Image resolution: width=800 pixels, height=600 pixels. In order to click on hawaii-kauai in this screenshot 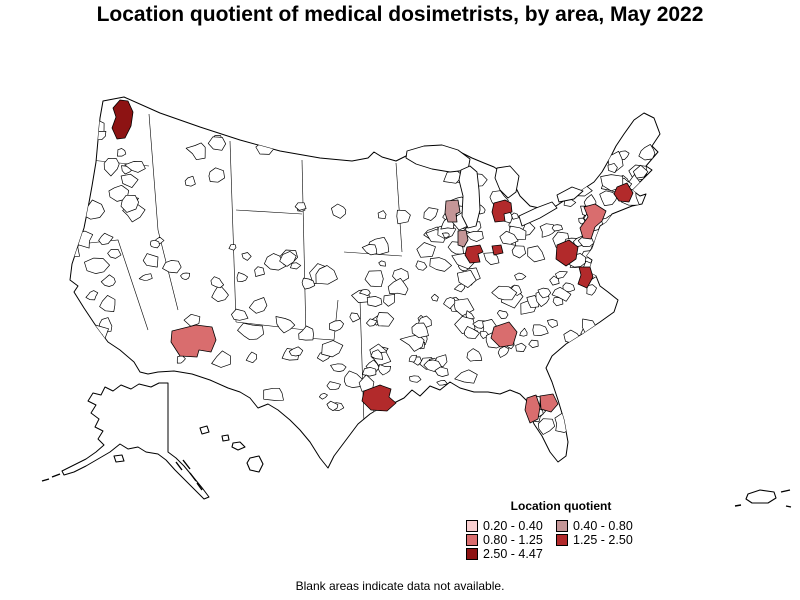, I will do `click(204, 430)`.